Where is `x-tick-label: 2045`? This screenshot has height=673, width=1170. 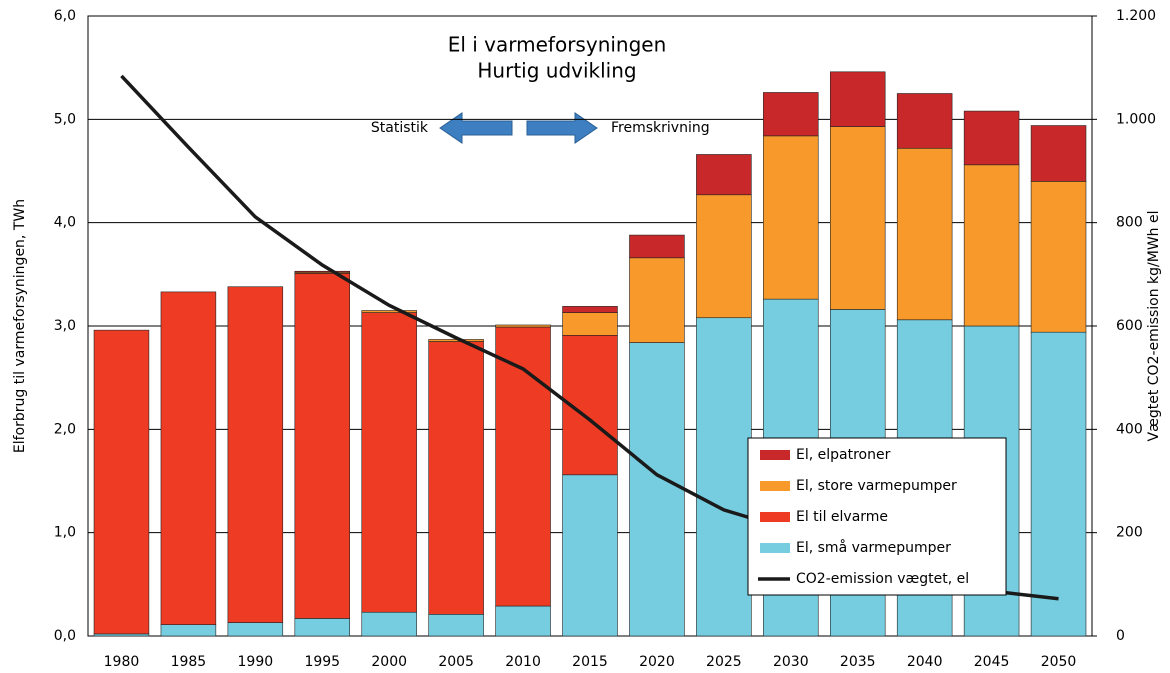 x-tick-label: 2045 is located at coordinates (992, 662).